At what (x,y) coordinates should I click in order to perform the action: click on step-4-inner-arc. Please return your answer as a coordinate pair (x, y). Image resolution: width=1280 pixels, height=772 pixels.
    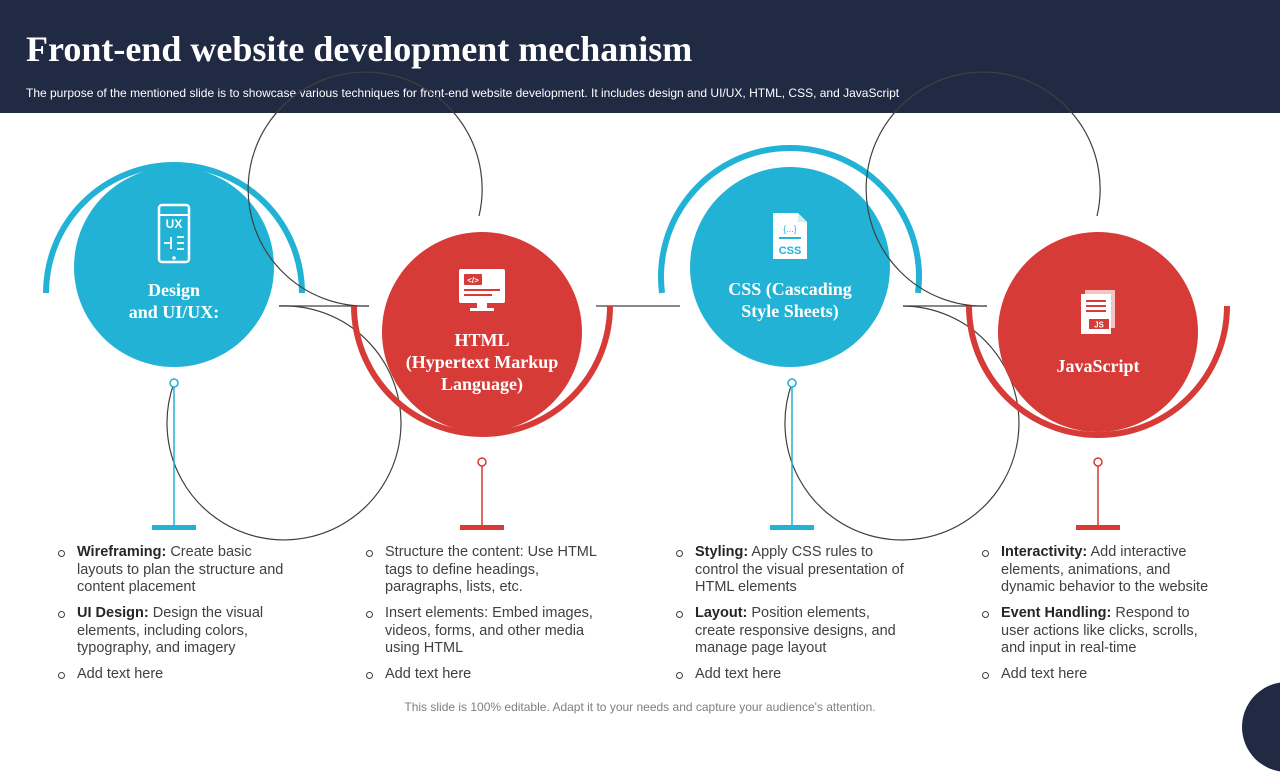
    Looking at the image, I should click on (983, 189).